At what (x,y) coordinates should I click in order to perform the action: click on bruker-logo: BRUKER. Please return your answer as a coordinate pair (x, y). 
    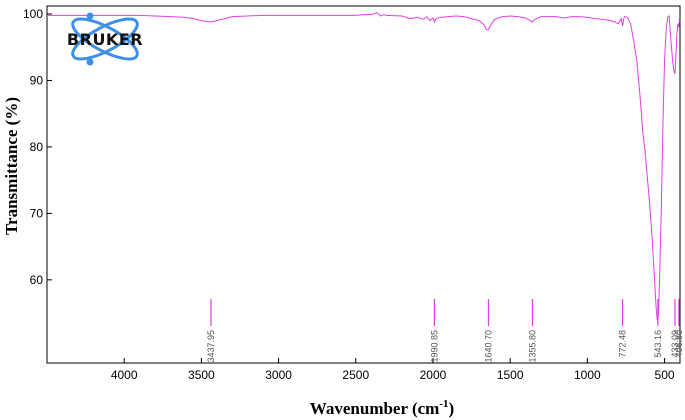
    Looking at the image, I should click on (105, 39).